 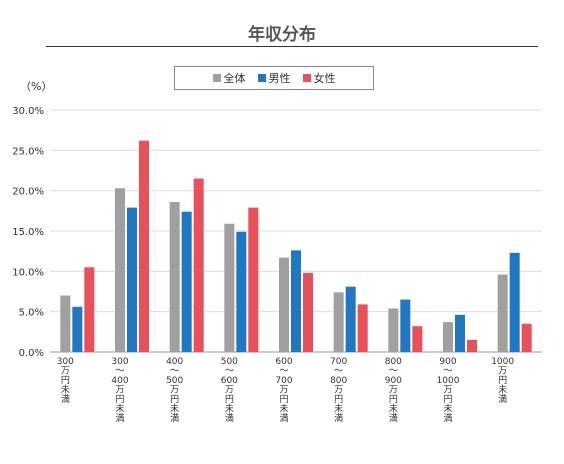 I want to click on legend-item-all: 全体, so click(x=229, y=78).